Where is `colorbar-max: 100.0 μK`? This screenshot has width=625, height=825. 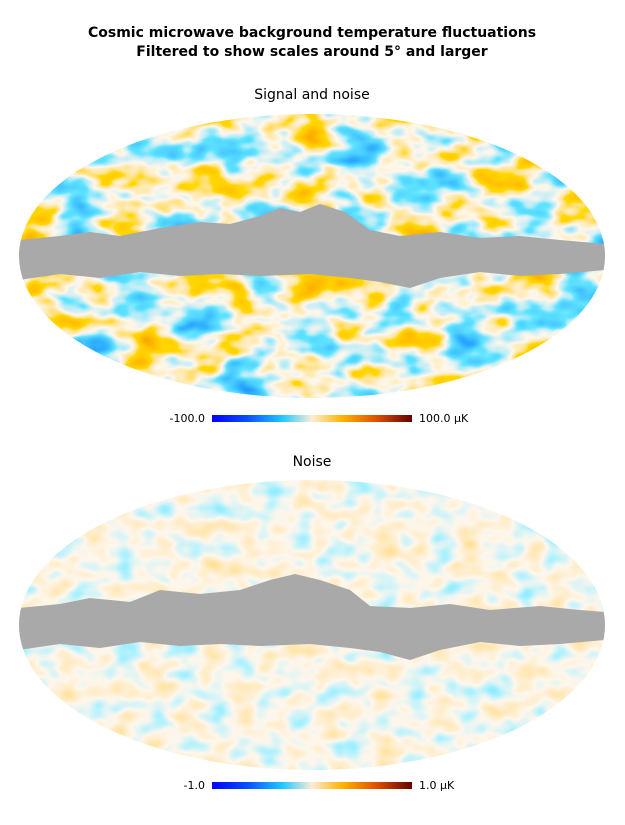
colorbar-max: 100.0 μK is located at coordinates (444, 418).